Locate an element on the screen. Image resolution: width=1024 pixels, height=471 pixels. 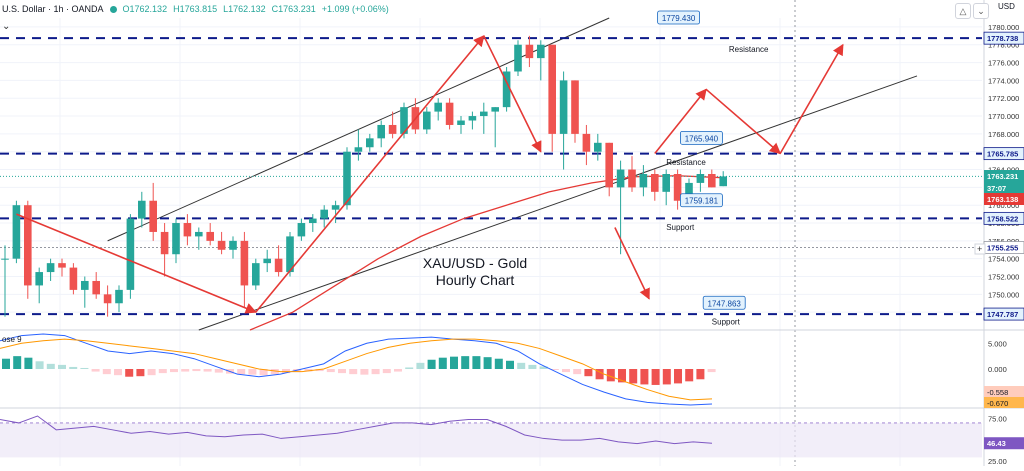
level-price-tag-label: 1747.787 is located at coordinates (1002, 314).